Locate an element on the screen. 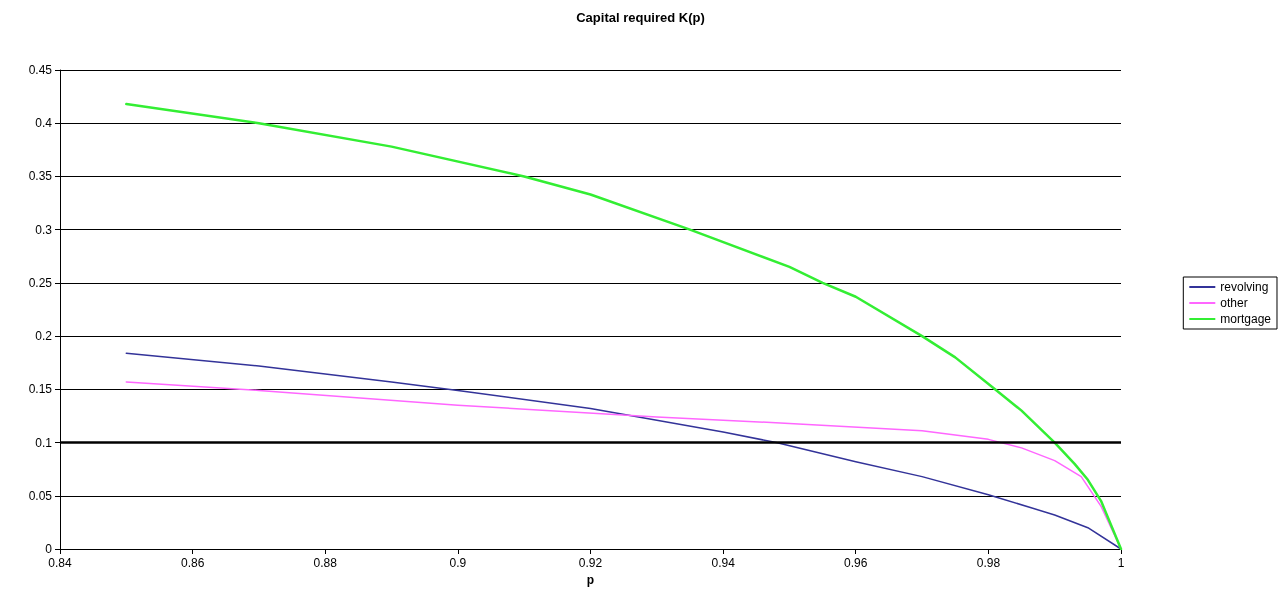 The height and width of the screenshot is (606, 1281). y-tick-label: 0.05 is located at coordinates (40, 495).